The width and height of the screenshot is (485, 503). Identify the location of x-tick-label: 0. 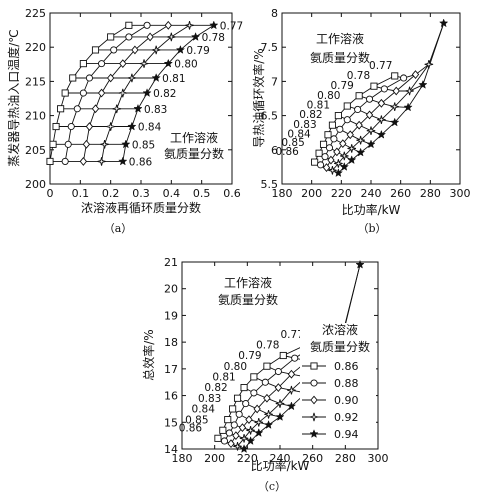
(50, 193).